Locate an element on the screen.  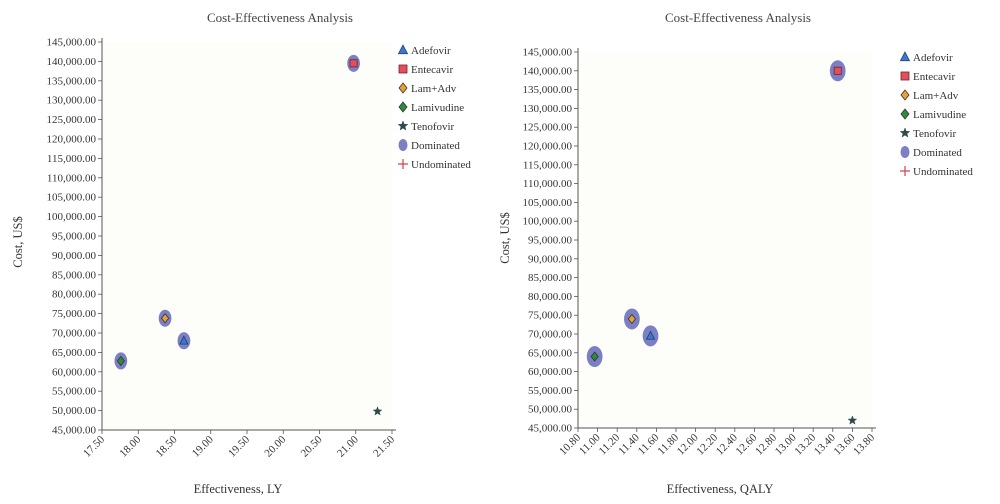
x-tick-label: 13.40 is located at coordinates (825, 444).